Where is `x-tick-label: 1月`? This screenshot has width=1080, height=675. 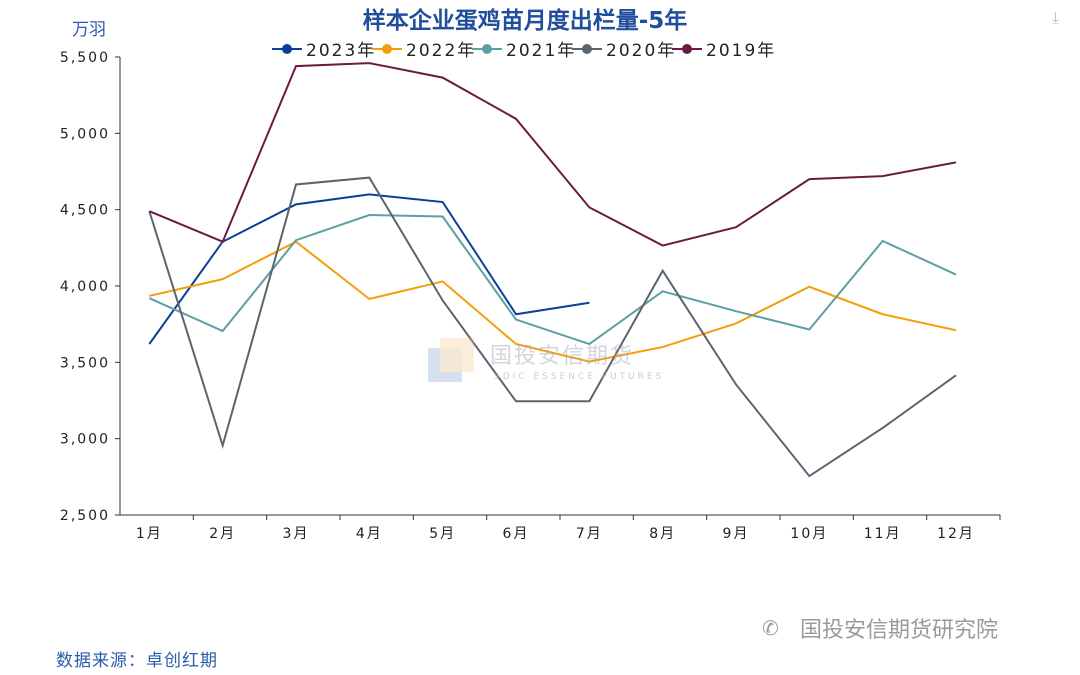 x-tick-label: 1月 is located at coordinates (149, 534).